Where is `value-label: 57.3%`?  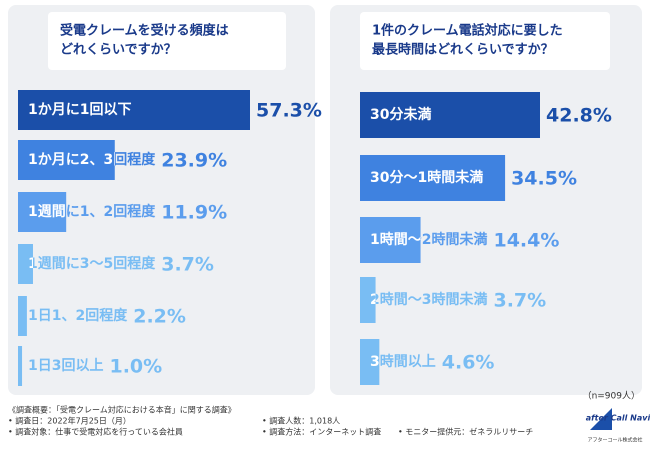 value-label: 57.3% is located at coordinates (289, 111).